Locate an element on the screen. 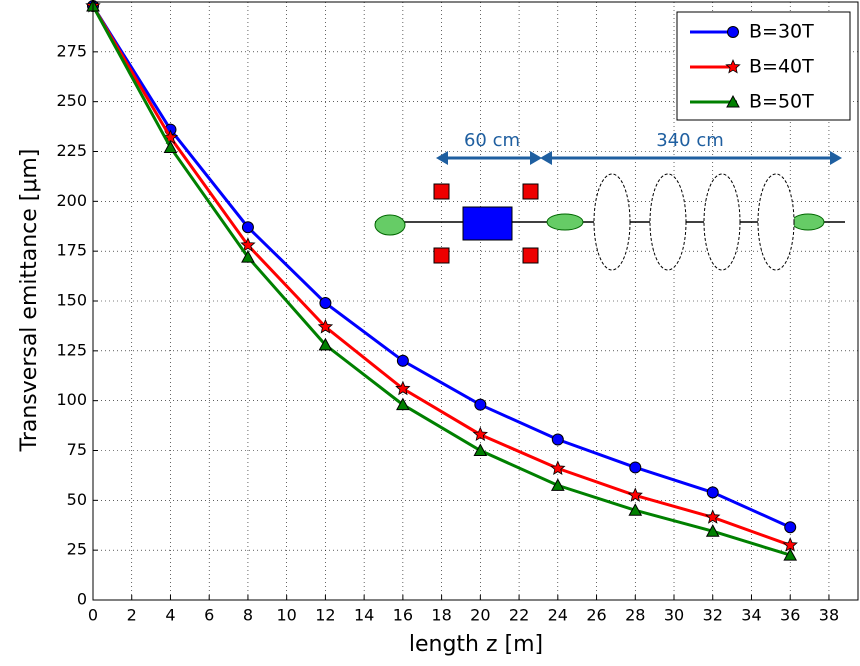 The width and height of the screenshot is (860, 666). legend-label: B=30T is located at coordinates (781, 32).